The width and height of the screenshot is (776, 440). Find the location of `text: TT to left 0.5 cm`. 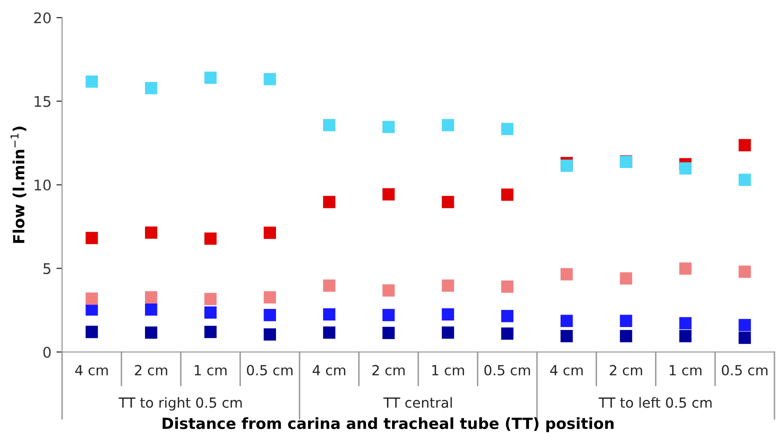

text: TT to left 0.5 cm is located at coordinates (655, 402).